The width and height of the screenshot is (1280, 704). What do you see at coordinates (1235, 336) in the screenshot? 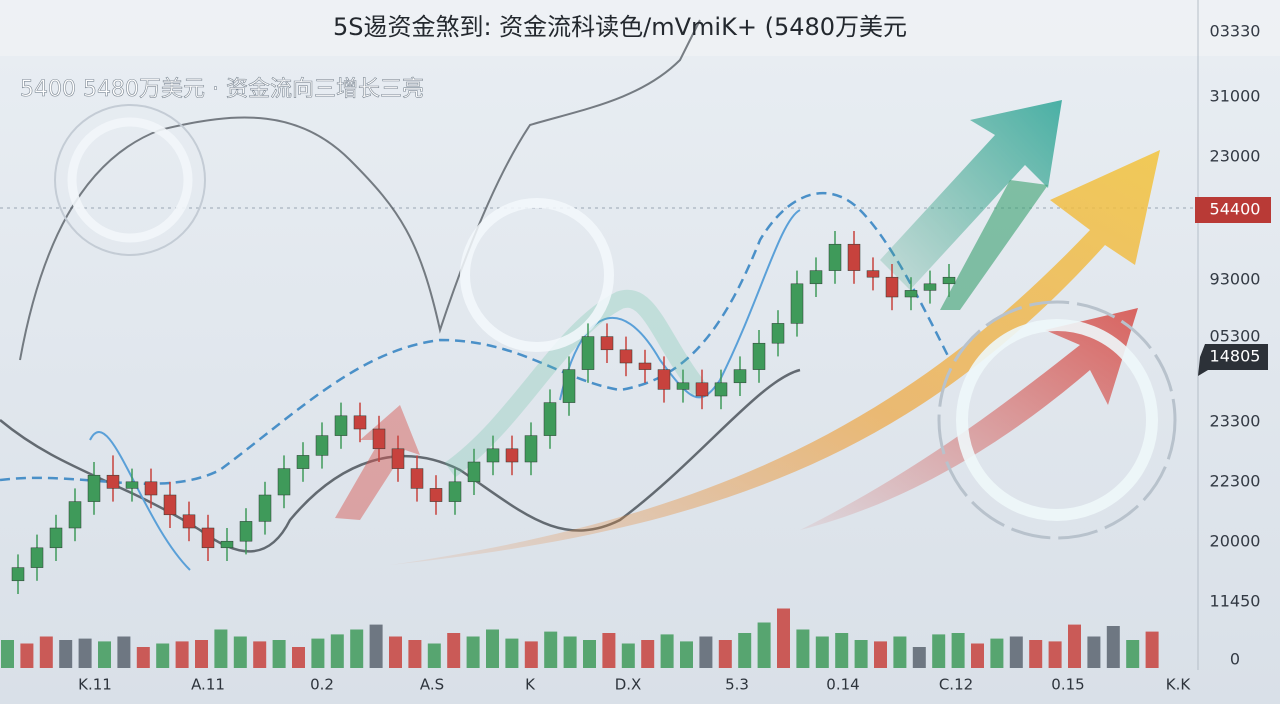
I see `axis-label: 05300` at bounding box center [1235, 336].